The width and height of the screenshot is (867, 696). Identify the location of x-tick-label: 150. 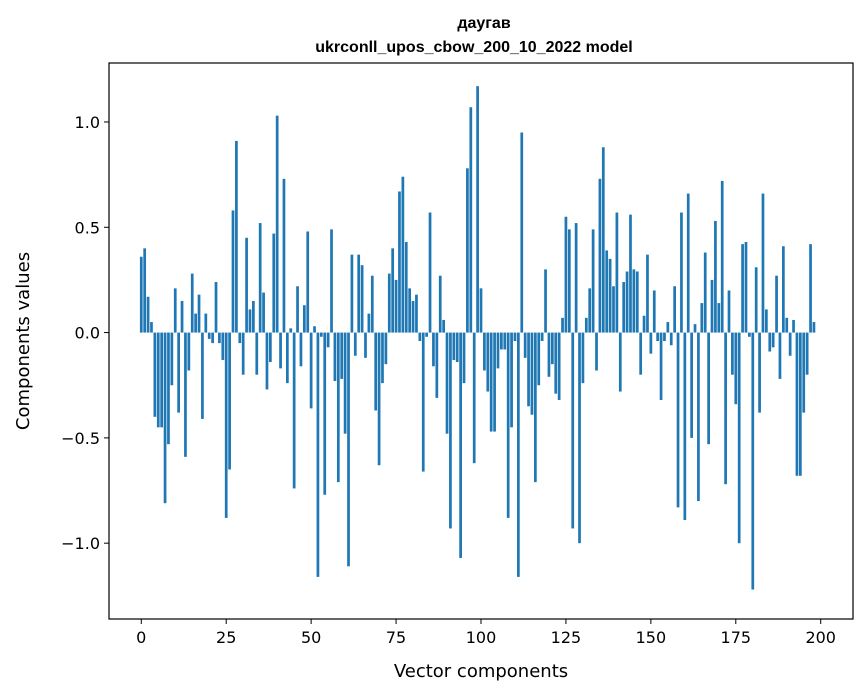
(651, 637).